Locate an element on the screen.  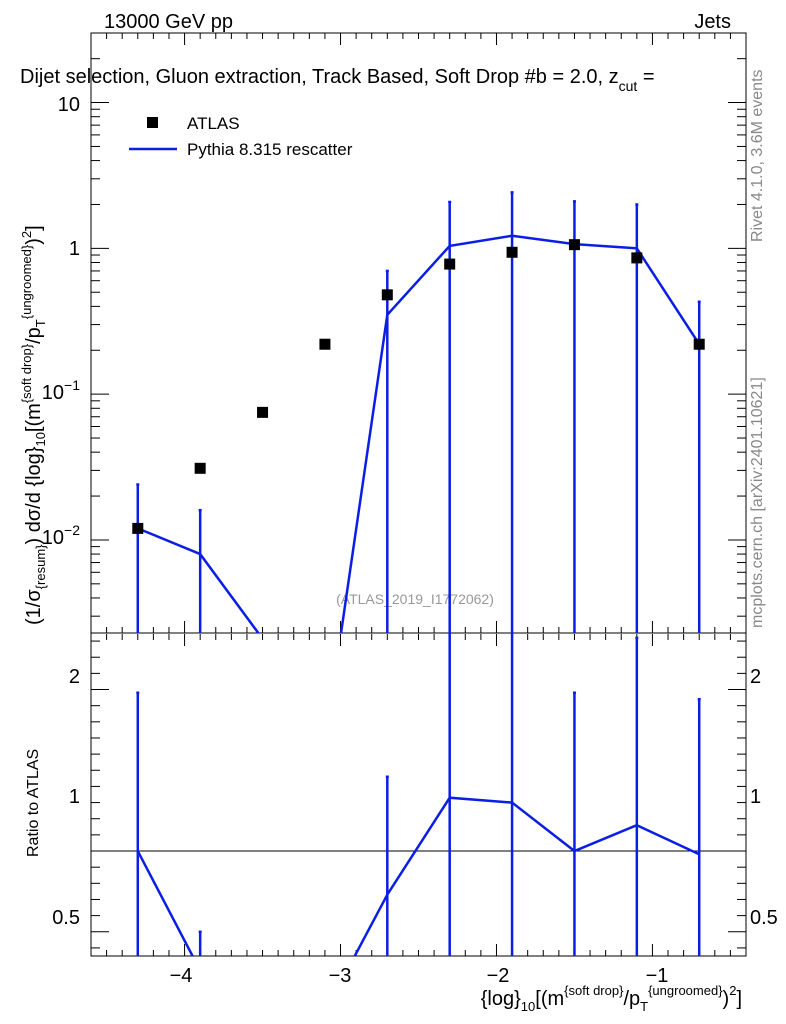
x-tick-label: −2 is located at coordinates (498, 976).